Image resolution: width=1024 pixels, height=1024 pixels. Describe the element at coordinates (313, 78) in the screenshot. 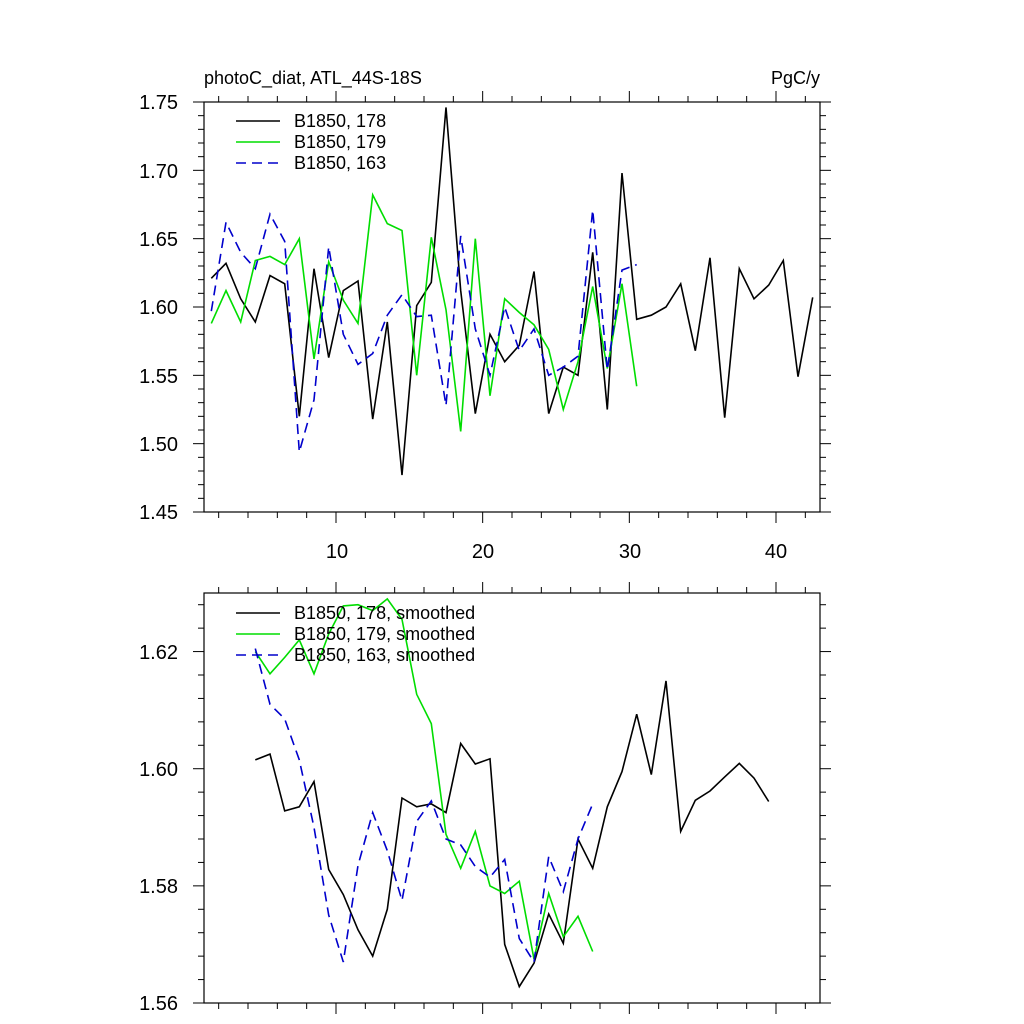

I see `chart-title: photoC_diat, ATL_44S-18S` at that location.